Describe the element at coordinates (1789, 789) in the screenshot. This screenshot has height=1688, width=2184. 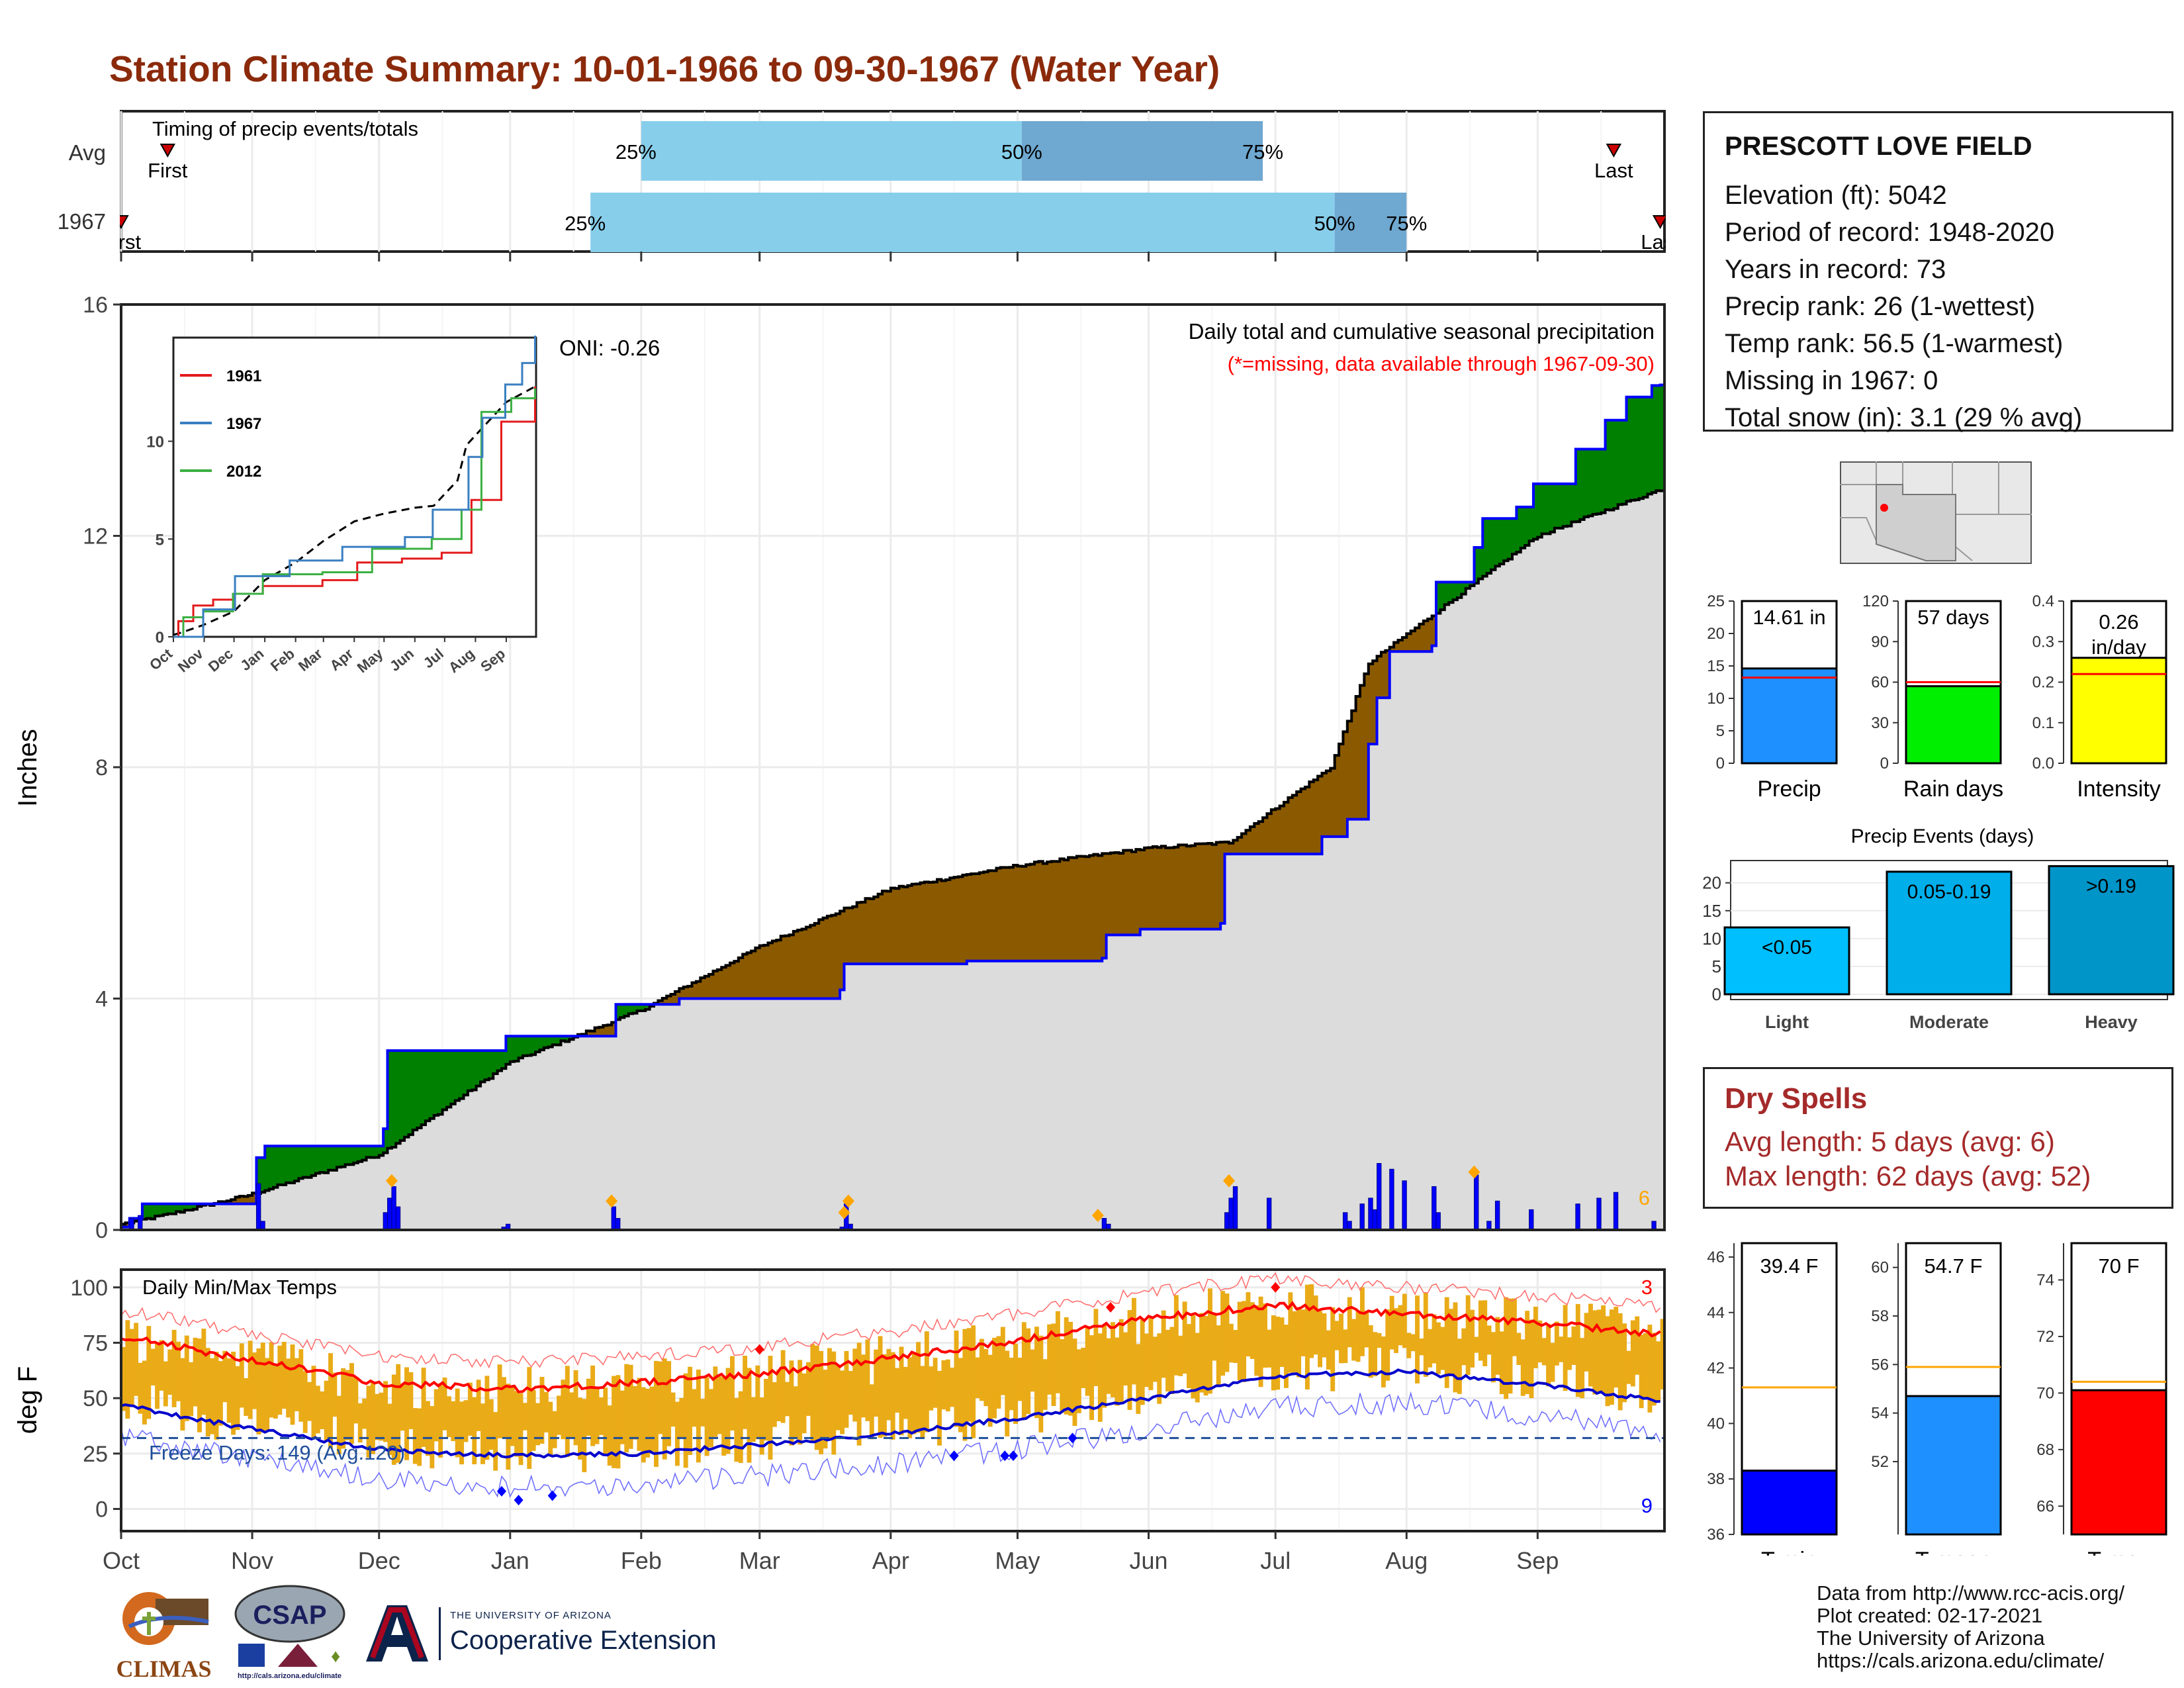
I see `summary-category-label: Precip` at that location.